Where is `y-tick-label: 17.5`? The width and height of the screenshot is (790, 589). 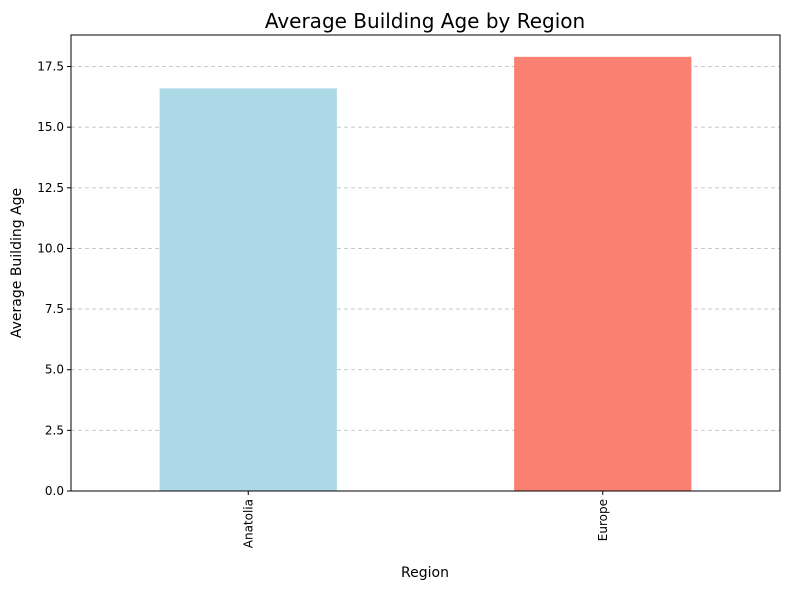
y-tick-label: 17.5 is located at coordinates (50, 67).